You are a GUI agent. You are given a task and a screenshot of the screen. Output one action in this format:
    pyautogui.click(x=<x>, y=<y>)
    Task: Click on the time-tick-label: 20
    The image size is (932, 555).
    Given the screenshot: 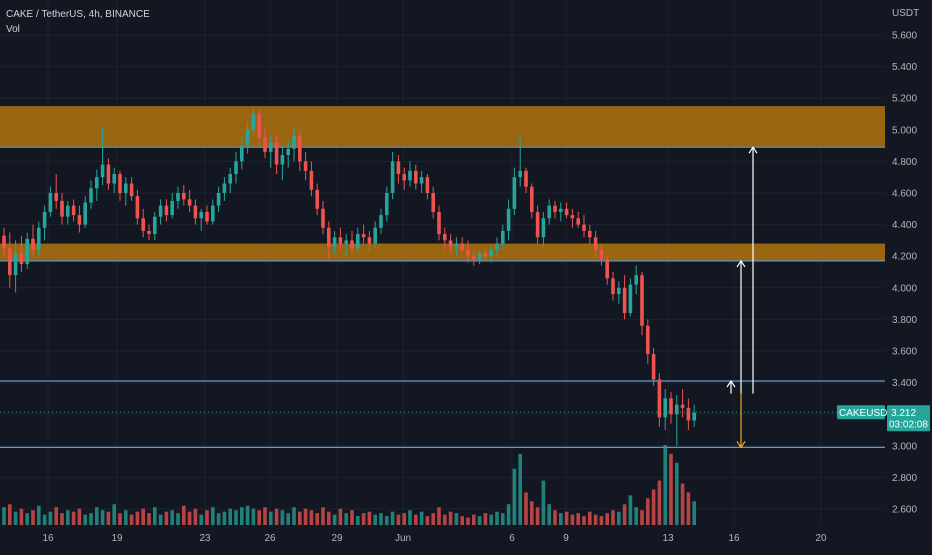 What is the action you would take?
    pyautogui.click(x=821, y=538)
    